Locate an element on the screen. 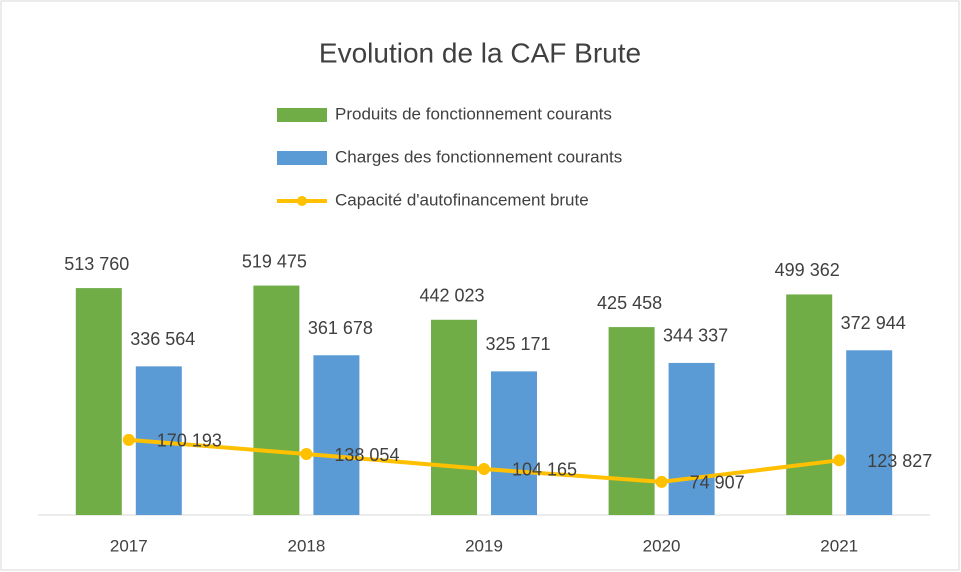 Image resolution: width=961 pixels, height=572 pixels. legend-label: Capacité d'autofinancement brute is located at coordinates (462, 199).